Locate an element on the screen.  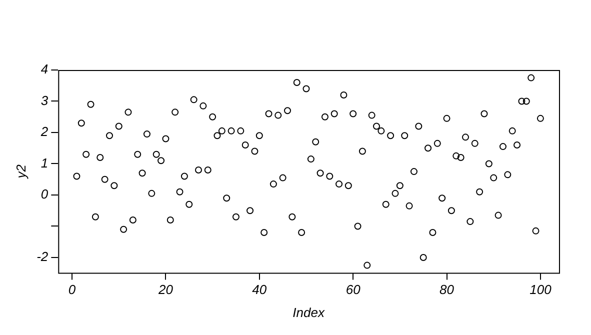
x-tick-label: 40 is located at coordinates (260, 290).